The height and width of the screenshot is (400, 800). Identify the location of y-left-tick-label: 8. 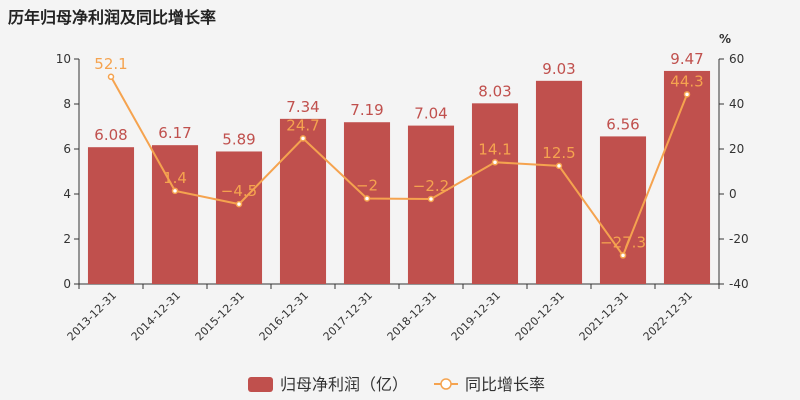
(67, 104).